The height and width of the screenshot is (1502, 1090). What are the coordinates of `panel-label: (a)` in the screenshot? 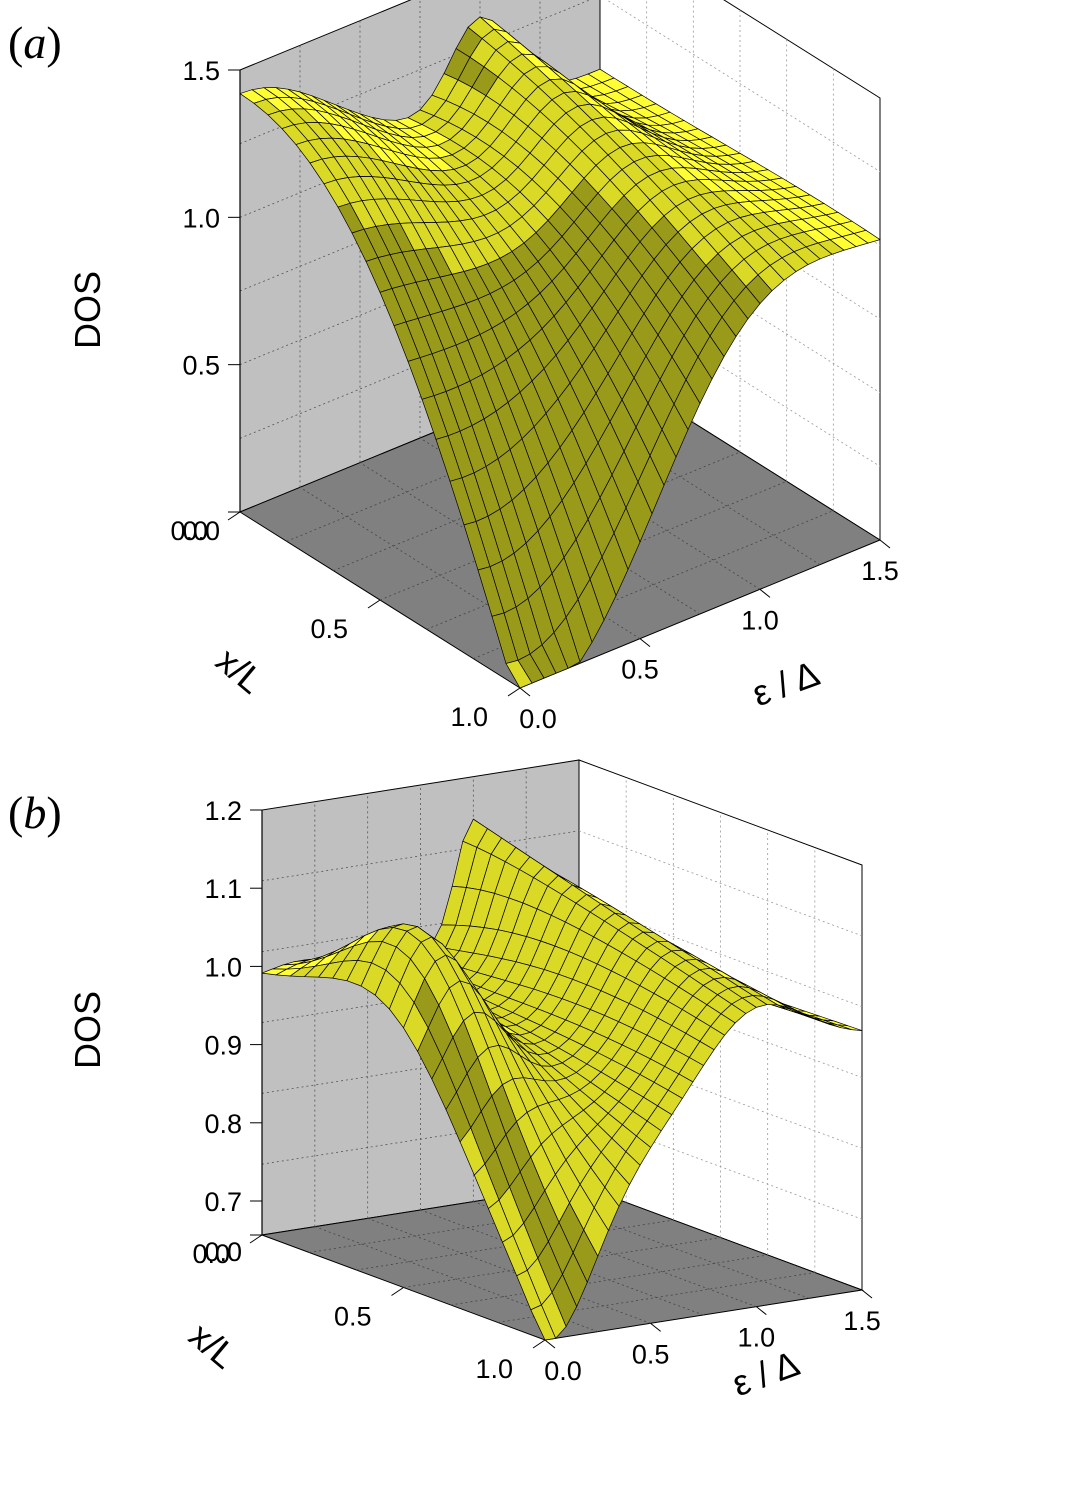 It's located at (35, 42).